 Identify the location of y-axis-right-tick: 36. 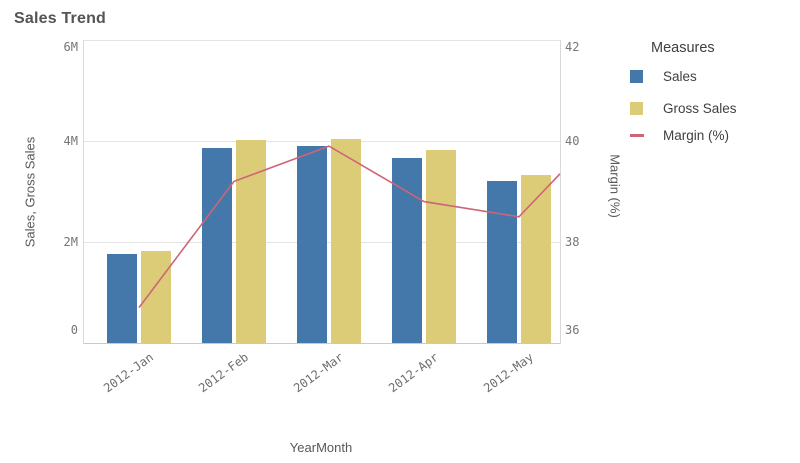
(572, 330).